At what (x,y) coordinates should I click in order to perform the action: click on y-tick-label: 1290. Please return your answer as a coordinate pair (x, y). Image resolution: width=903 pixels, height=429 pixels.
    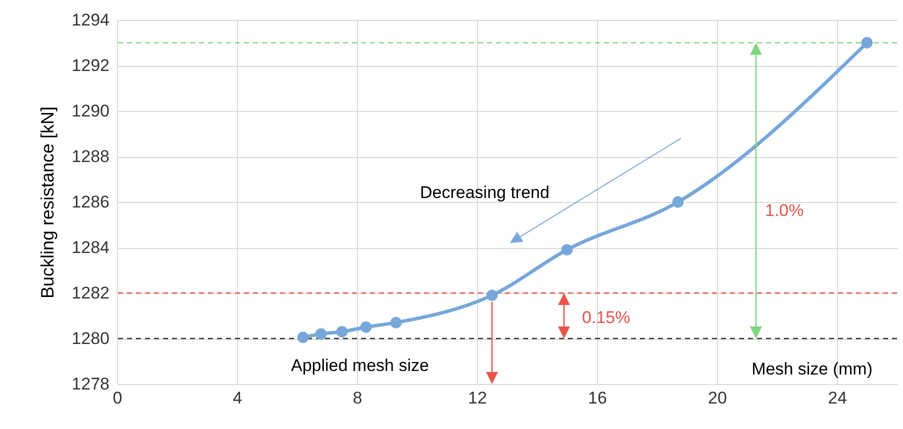
    Looking at the image, I should click on (91, 111).